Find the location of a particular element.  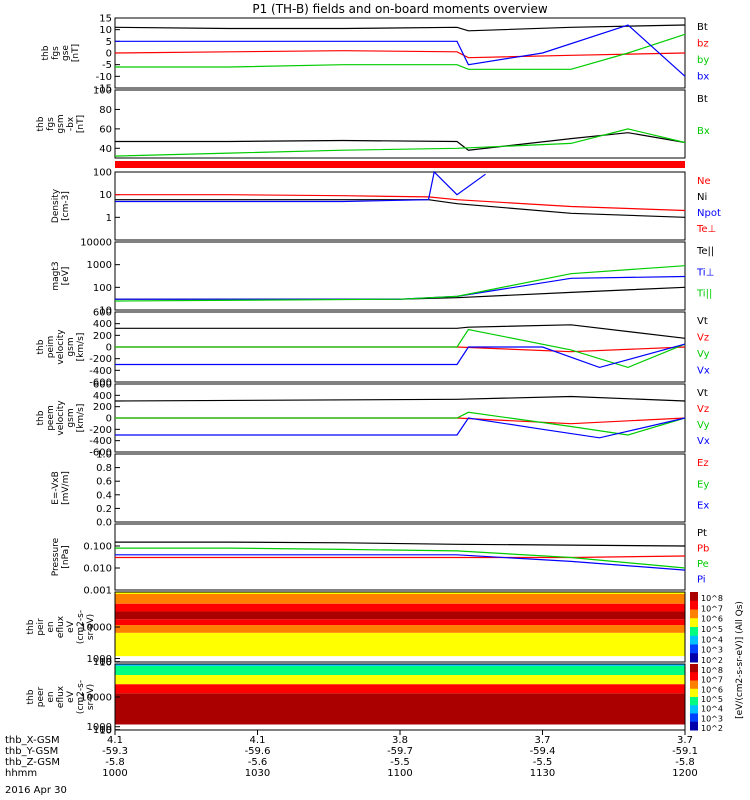

y-tick-label: -5 is located at coordinates (107, 65).